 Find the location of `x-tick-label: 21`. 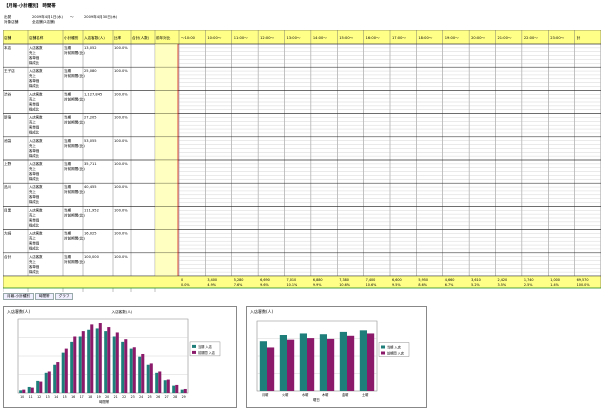

x-tick-label: 21 is located at coordinates (116, 397).